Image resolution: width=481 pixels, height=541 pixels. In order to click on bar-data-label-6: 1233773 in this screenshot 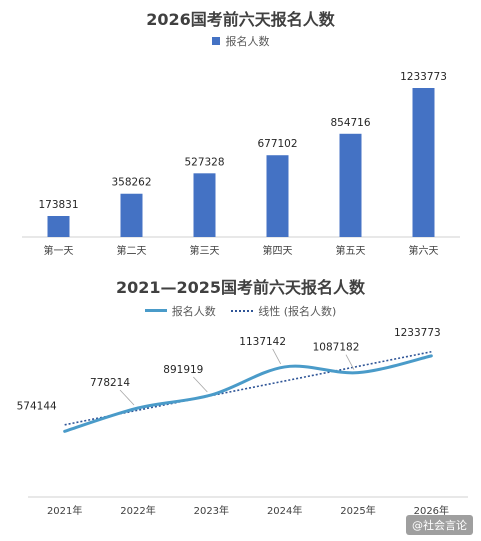, I will do `click(423, 77)`.